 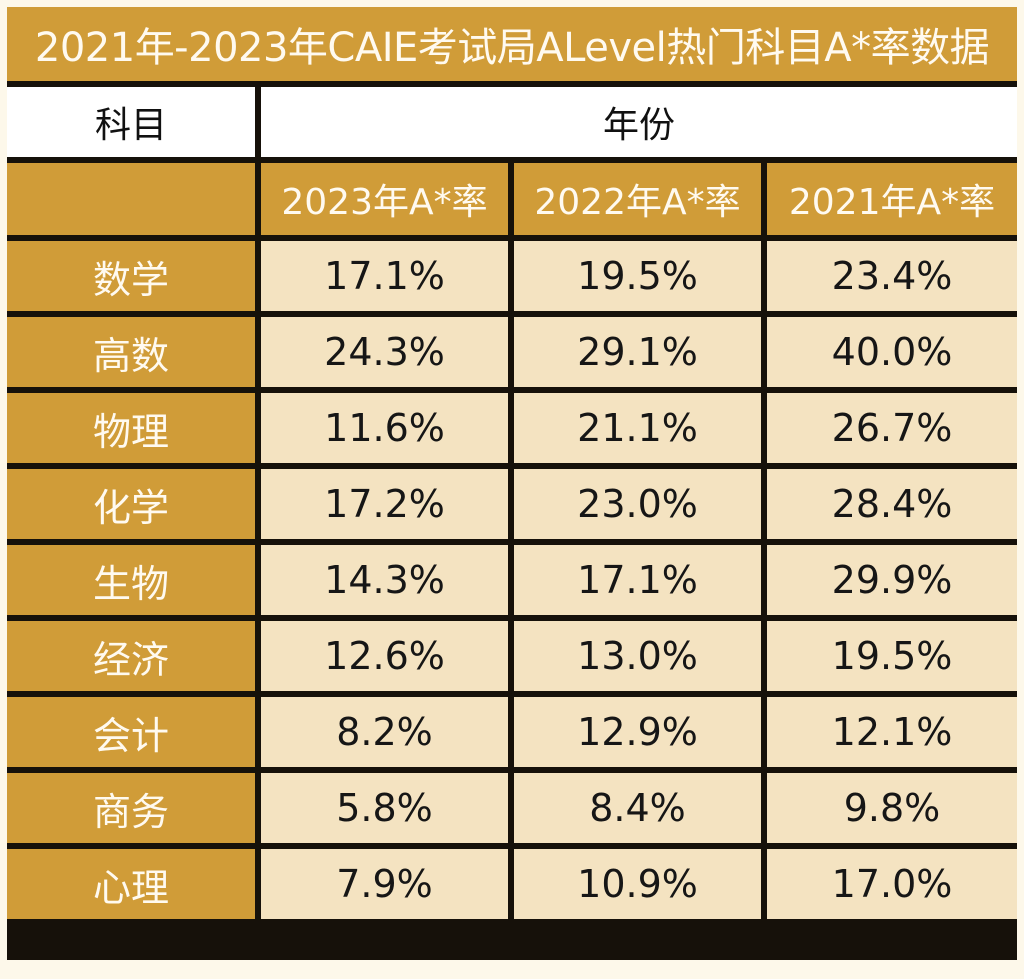 I want to click on table-cell: 40.0%, so click(x=892, y=352).